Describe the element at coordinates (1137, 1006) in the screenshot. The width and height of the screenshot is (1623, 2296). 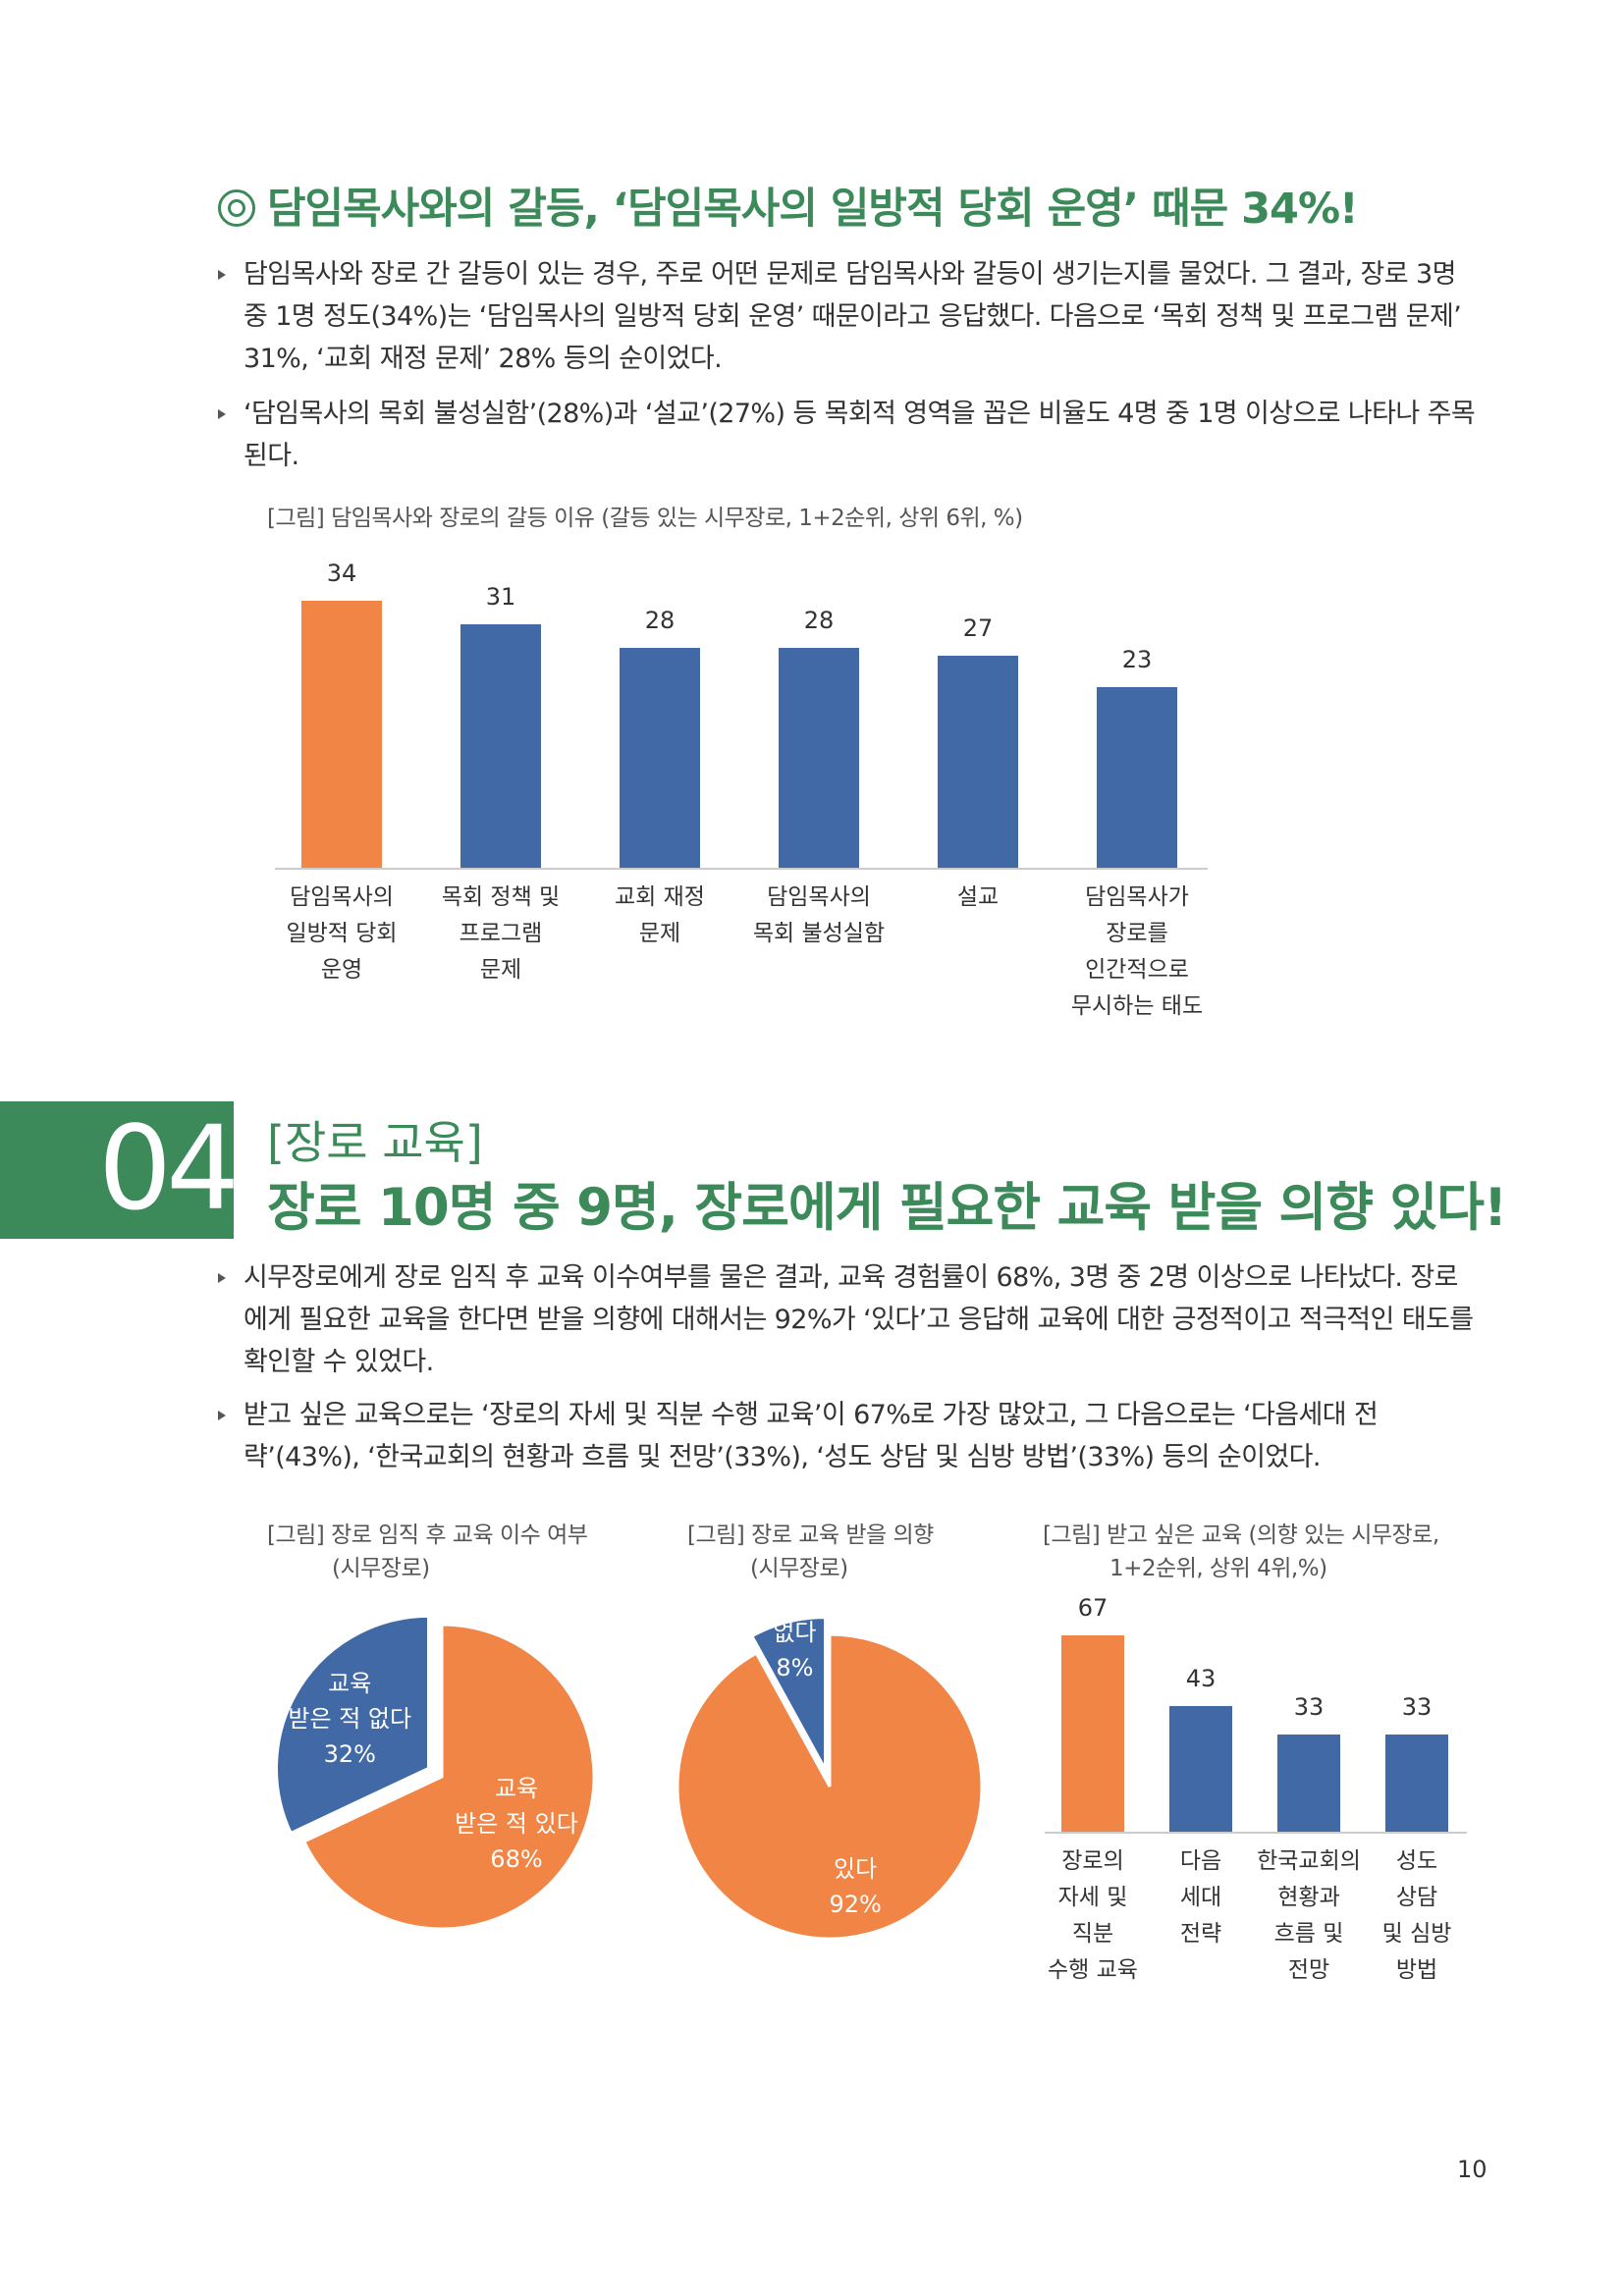
I see `category-label-line: 무시하는 태도` at that location.